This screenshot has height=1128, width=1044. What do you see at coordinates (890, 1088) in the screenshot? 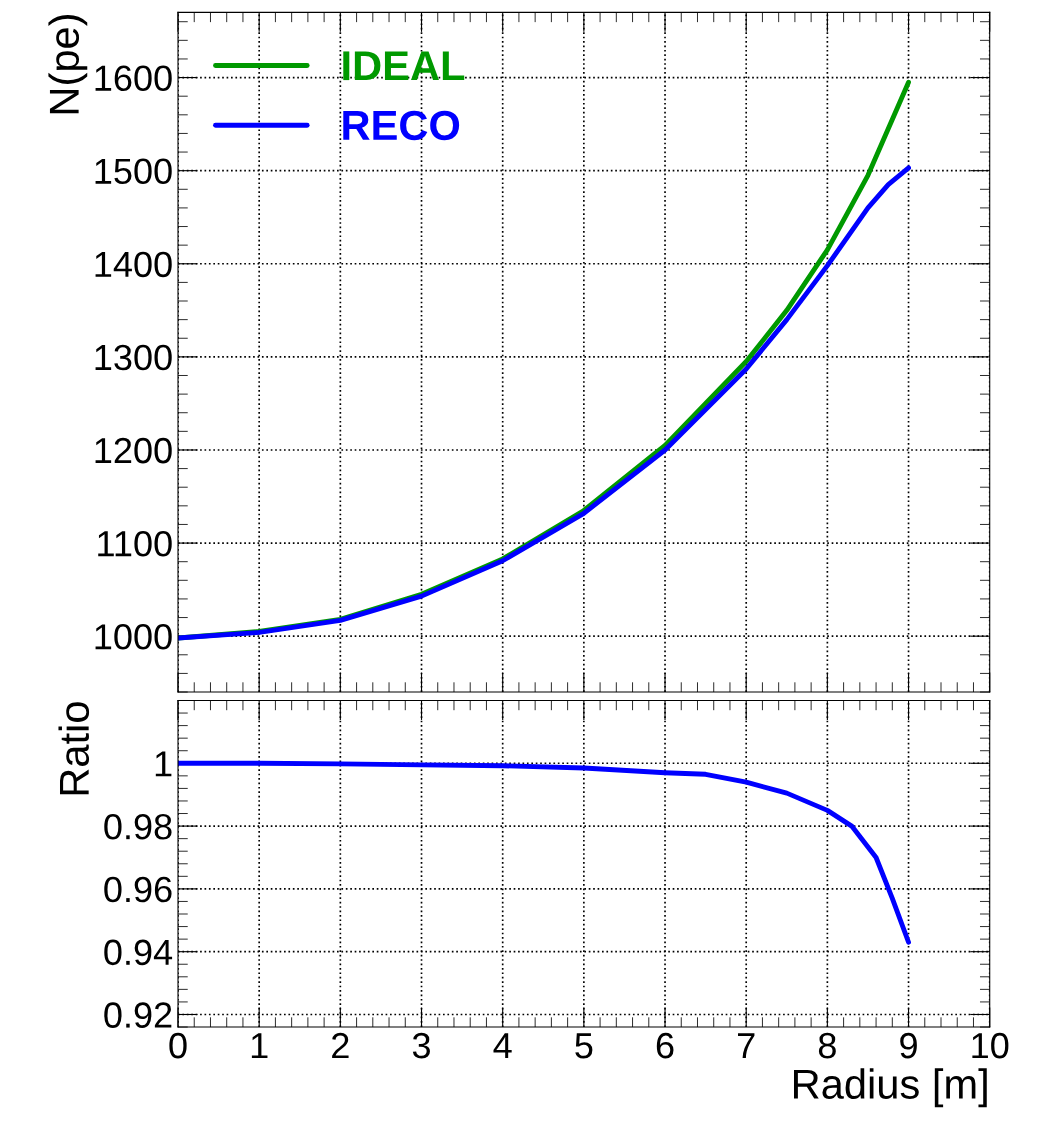
I see `x-axis-title: Radius [m]` at bounding box center [890, 1088].